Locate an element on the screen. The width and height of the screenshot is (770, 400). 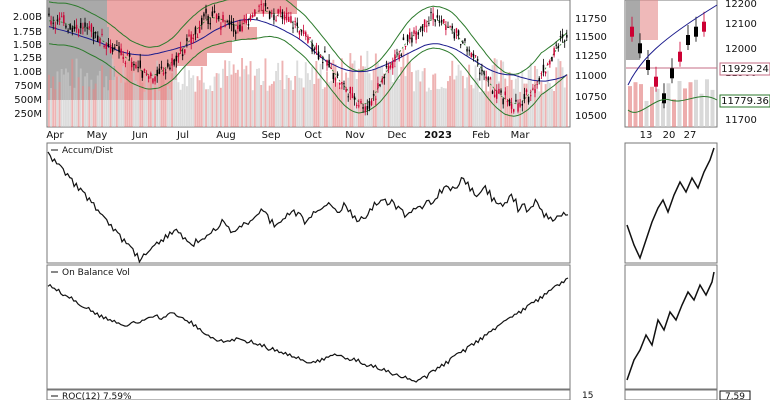
month-label: Sep is located at coordinates (271, 135).